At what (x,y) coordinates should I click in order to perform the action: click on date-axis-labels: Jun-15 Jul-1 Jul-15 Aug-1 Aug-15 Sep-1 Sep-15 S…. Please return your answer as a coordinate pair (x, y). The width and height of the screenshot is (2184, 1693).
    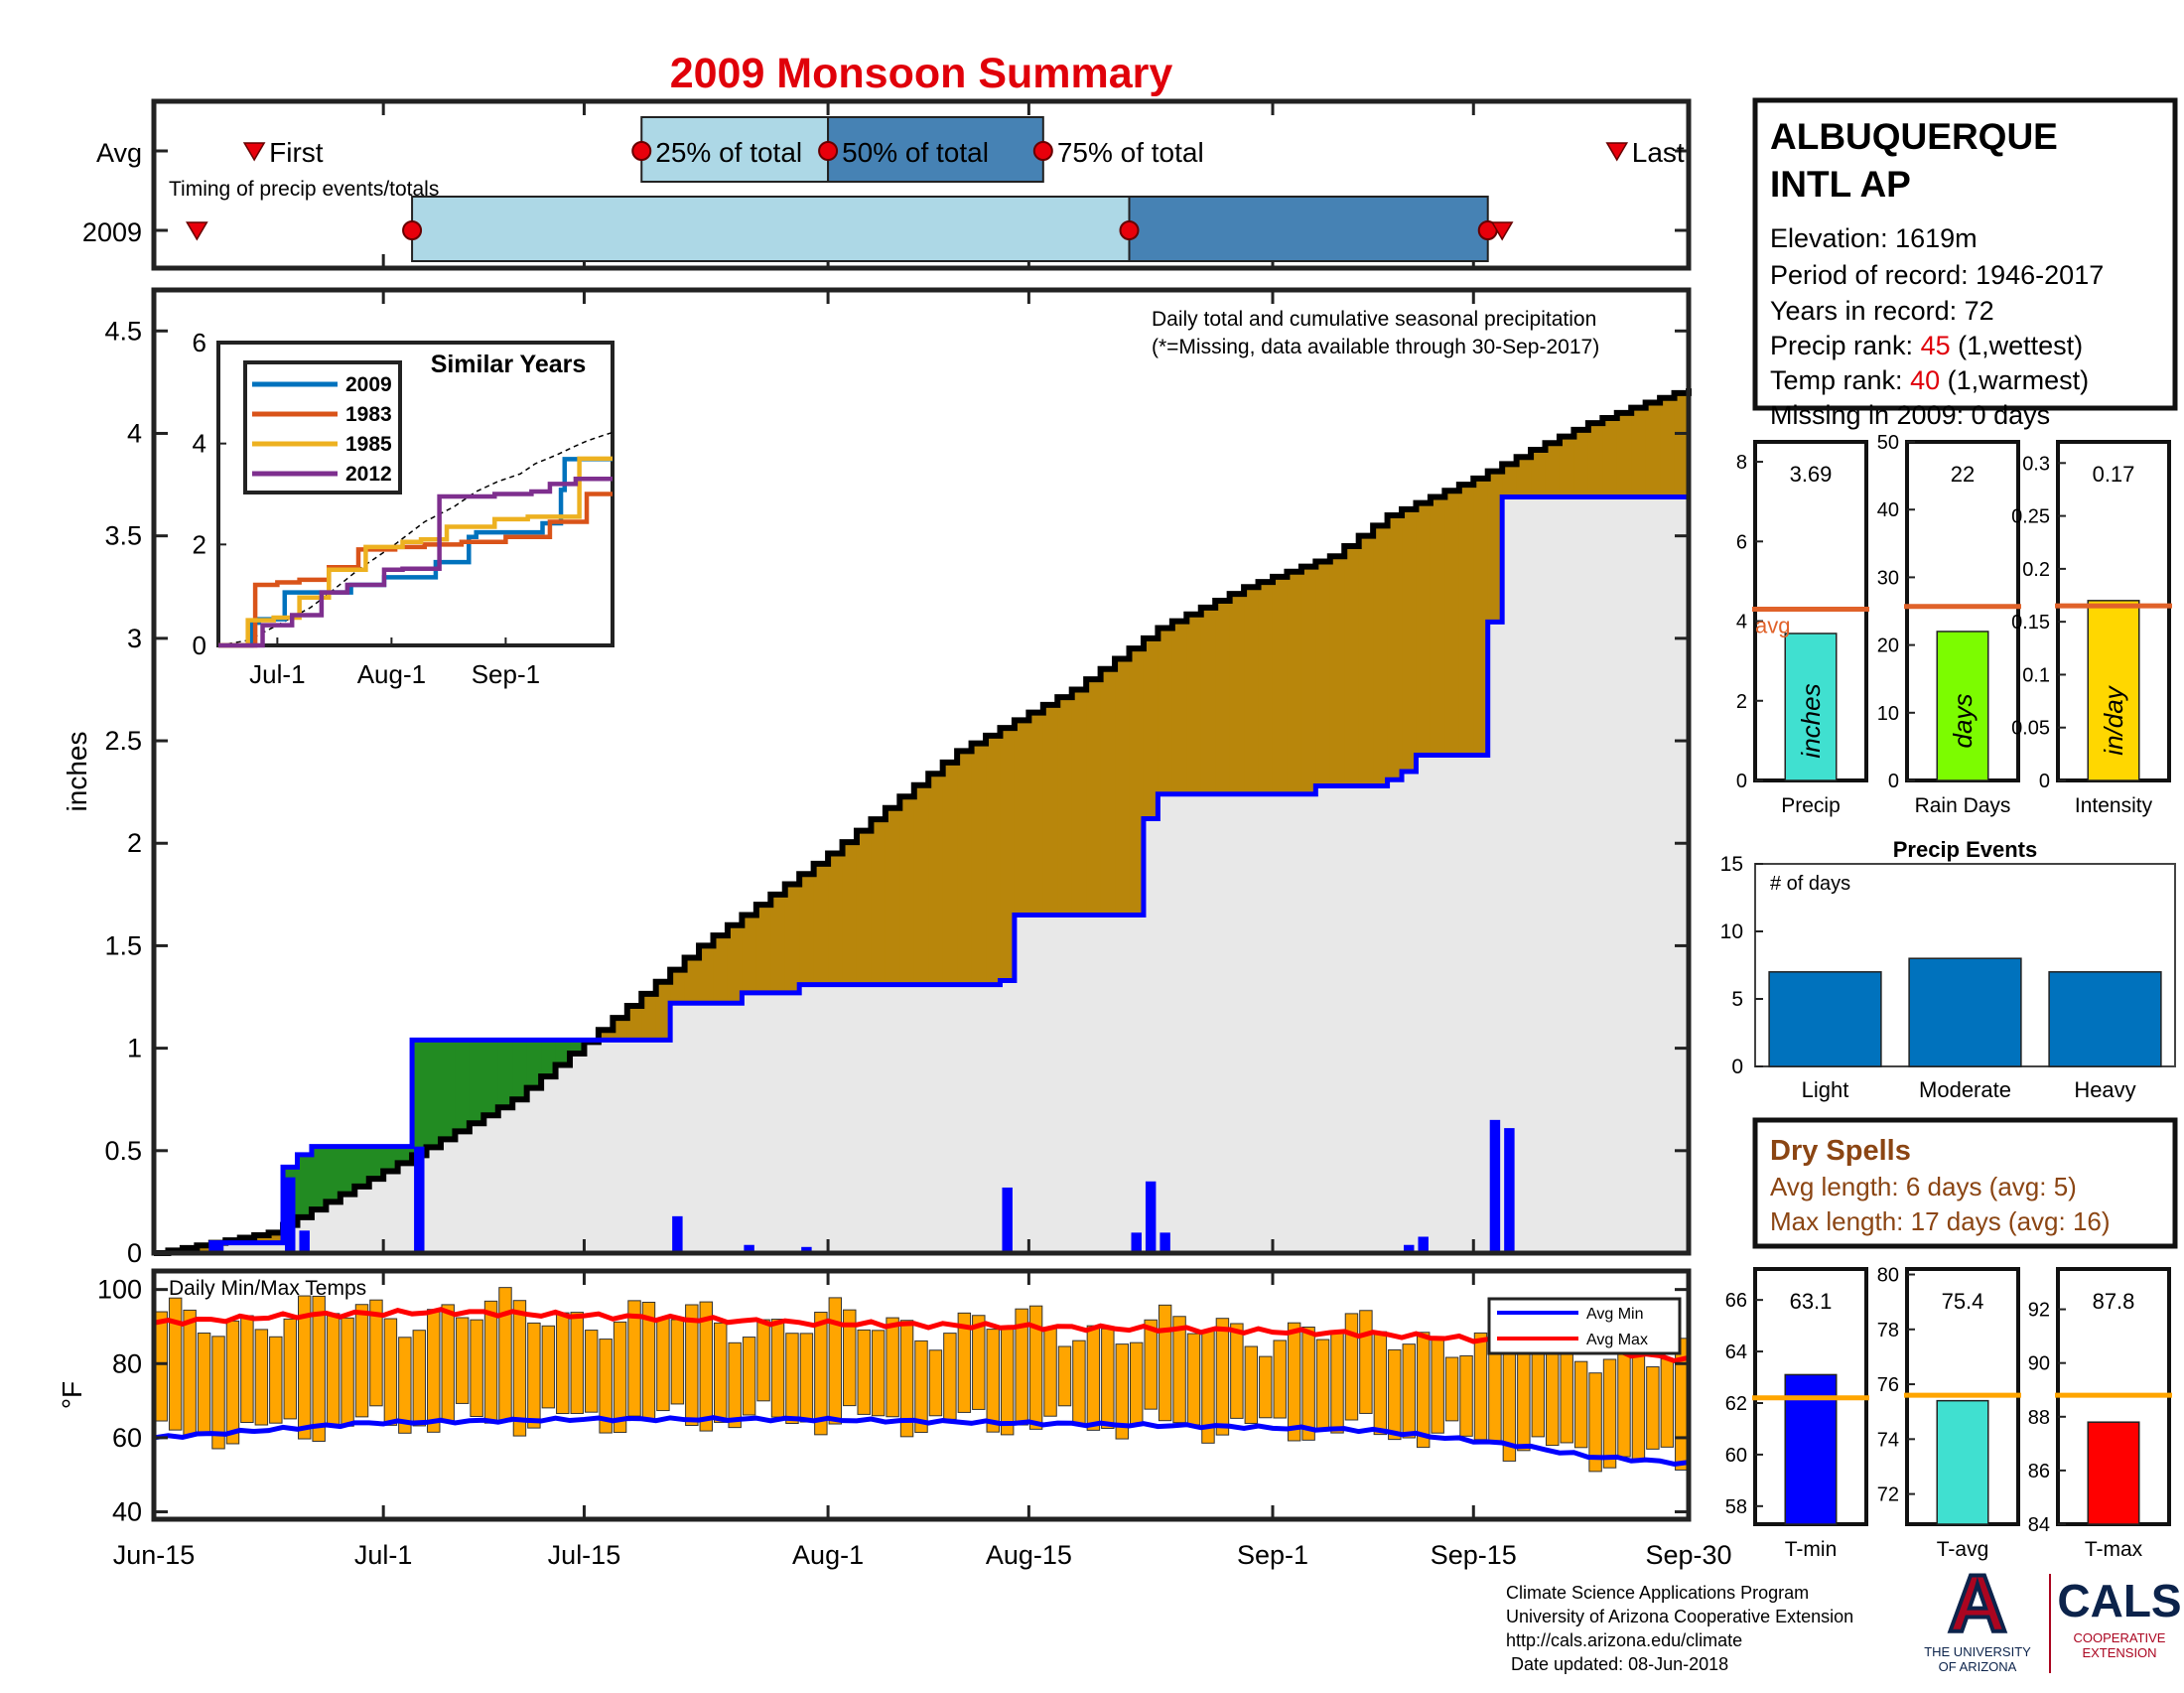
    Looking at the image, I should click on (922, 1555).